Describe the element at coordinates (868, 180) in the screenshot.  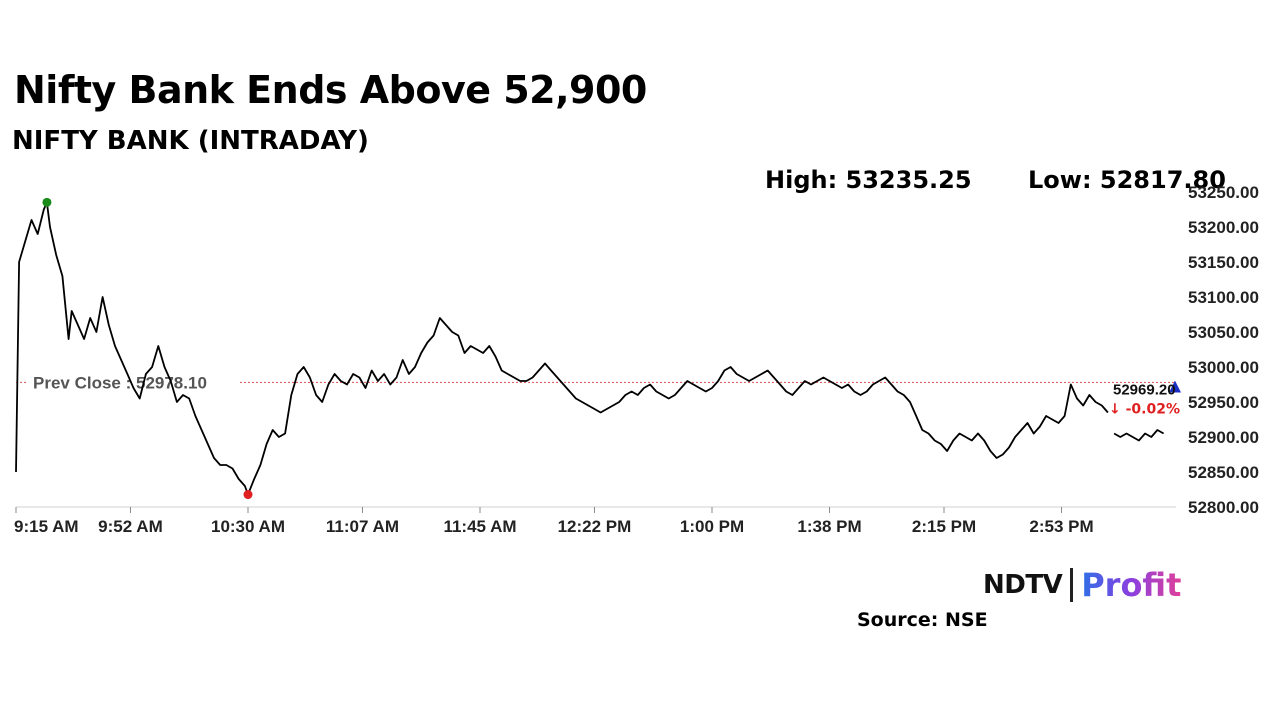
I see `day-high-label: High: 53235.25` at that location.